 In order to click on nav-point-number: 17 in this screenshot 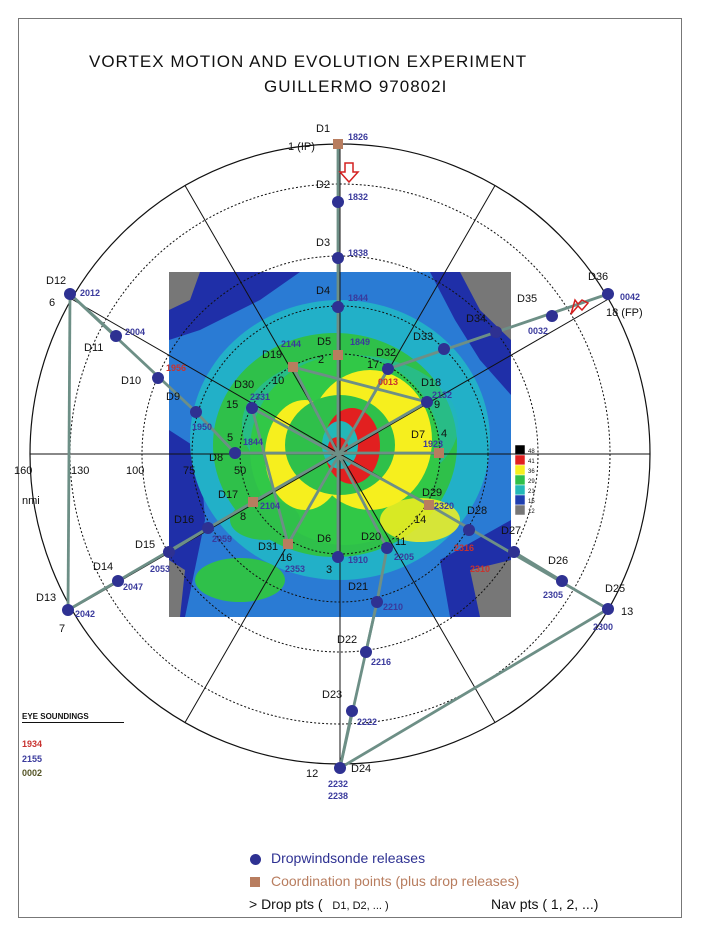, I will do `click(373, 365)`.